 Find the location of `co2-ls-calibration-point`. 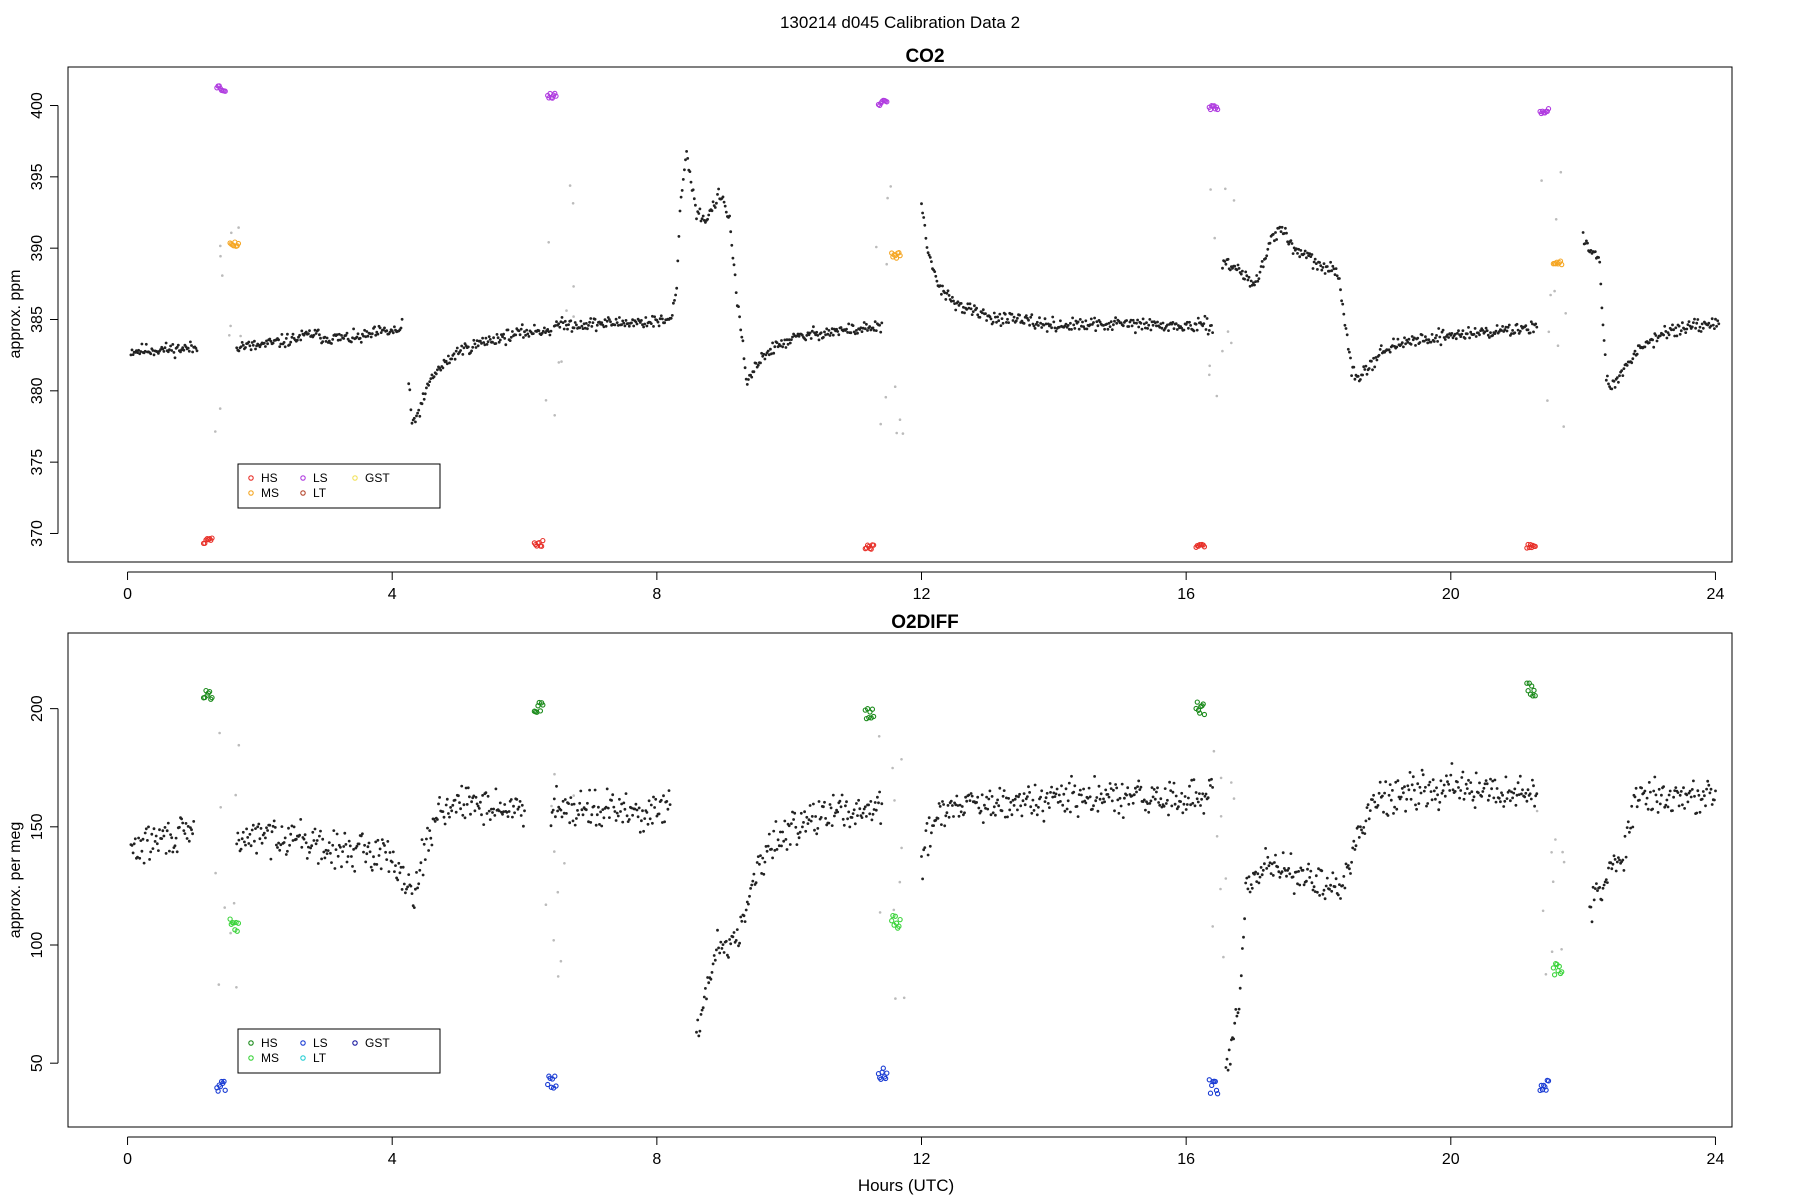

co2-ls-calibration-point is located at coordinates (555, 93).